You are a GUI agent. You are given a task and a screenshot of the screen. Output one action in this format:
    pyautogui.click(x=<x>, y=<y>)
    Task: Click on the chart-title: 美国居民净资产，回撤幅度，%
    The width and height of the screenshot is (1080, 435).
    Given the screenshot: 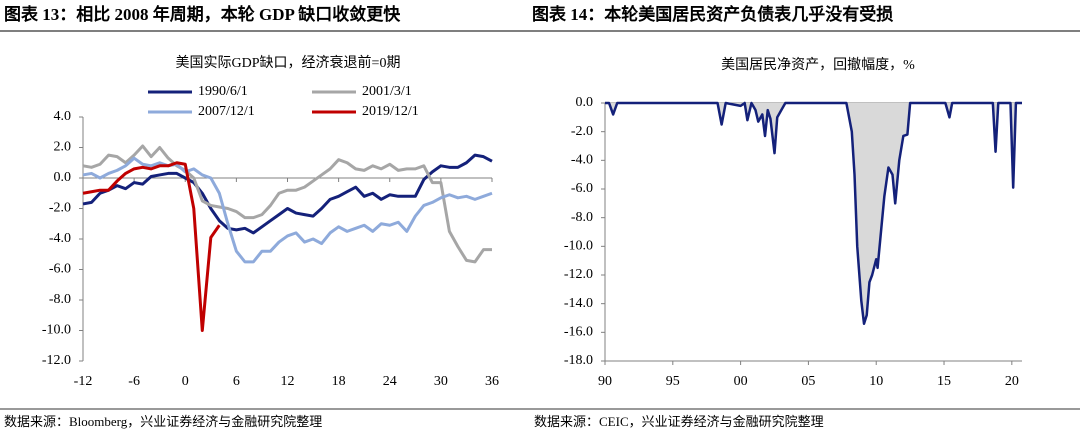 What is the action you would take?
    pyautogui.click(x=818, y=65)
    